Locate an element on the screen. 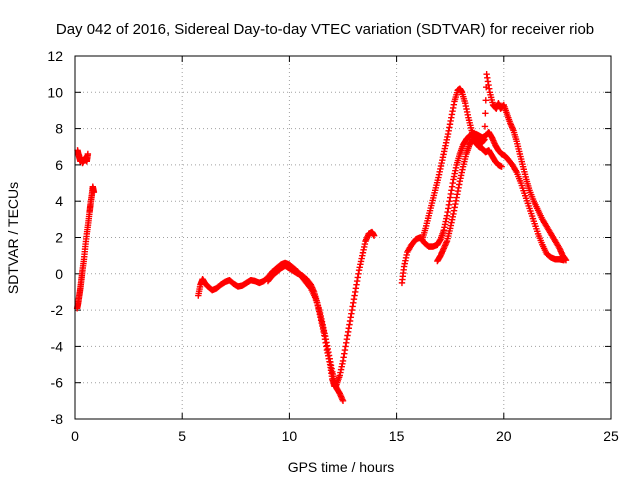  y-tick-label: 0 is located at coordinates (59, 274).